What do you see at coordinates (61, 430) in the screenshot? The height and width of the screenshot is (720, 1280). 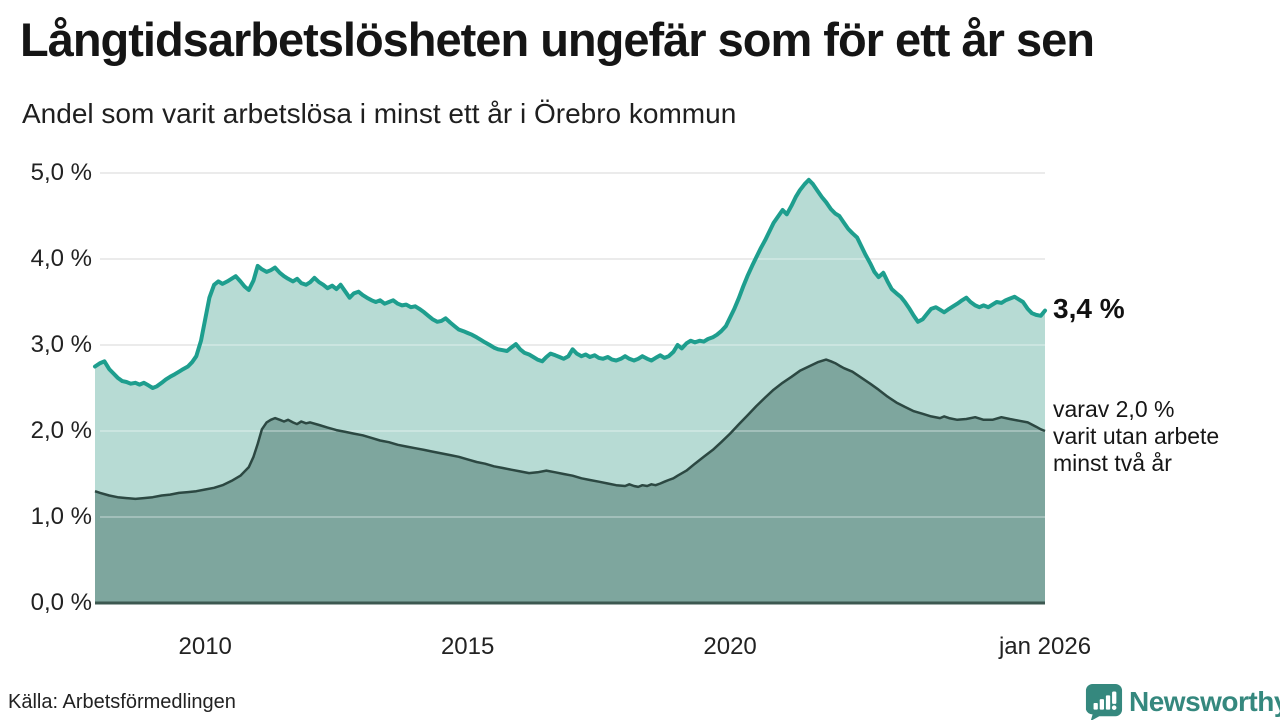 I see `y-axis-tick-label: 2,0 %` at bounding box center [61, 430].